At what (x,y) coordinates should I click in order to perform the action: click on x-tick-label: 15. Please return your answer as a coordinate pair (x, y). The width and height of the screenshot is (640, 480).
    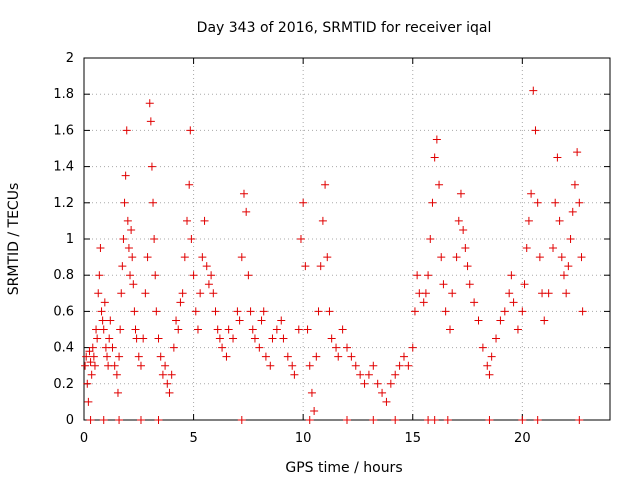
    Looking at the image, I should click on (412, 438).